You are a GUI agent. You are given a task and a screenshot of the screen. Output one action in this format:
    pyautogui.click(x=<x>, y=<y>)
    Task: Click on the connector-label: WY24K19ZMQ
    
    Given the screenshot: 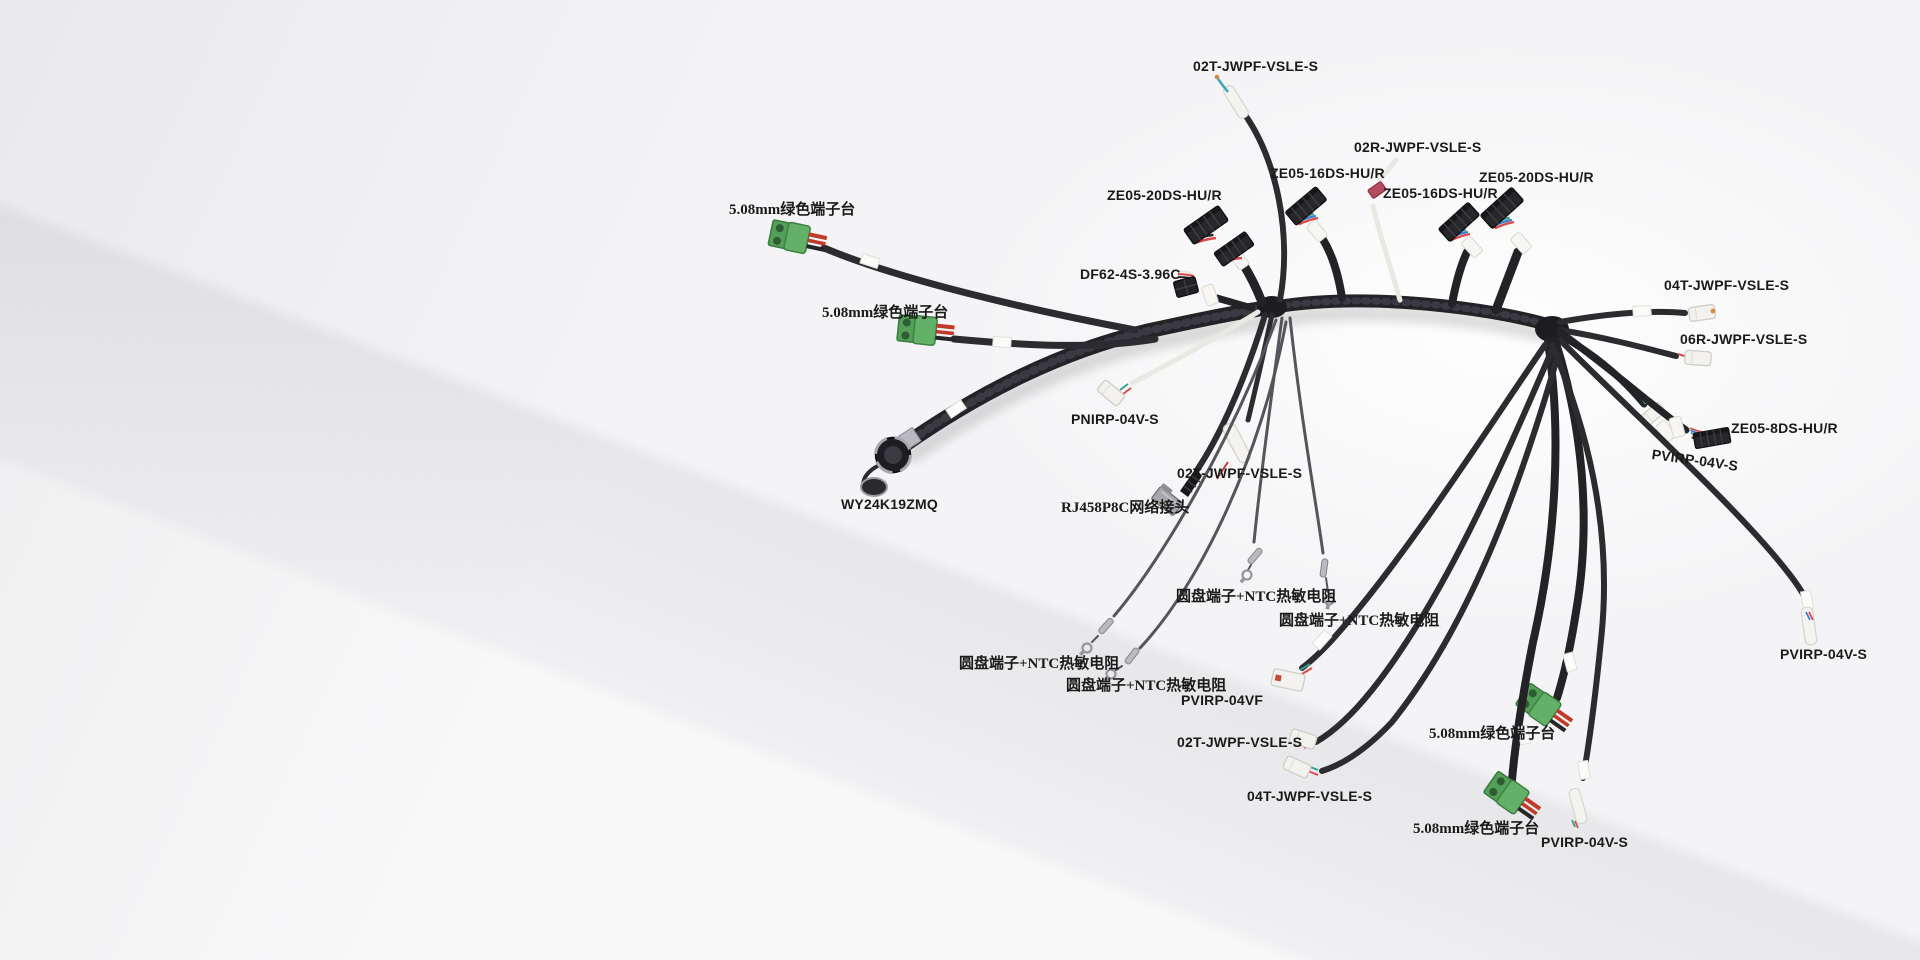 What is the action you would take?
    pyautogui.click(x=889, y=504)
    